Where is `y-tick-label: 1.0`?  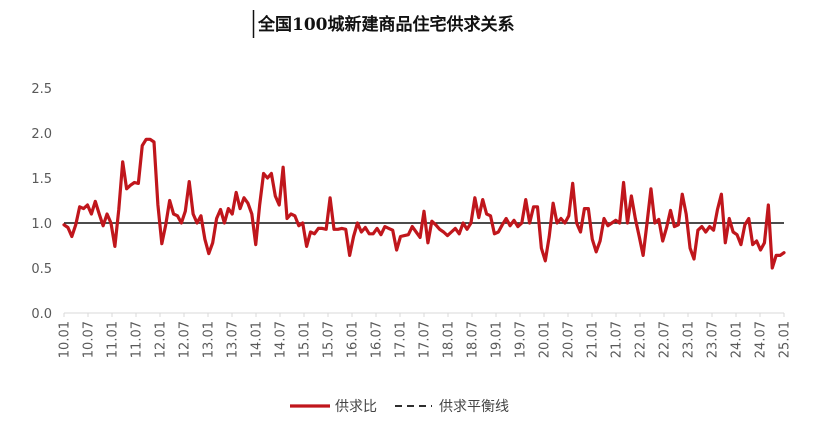
y-tick-label: 1.0 is located at coordinates (41, 224).